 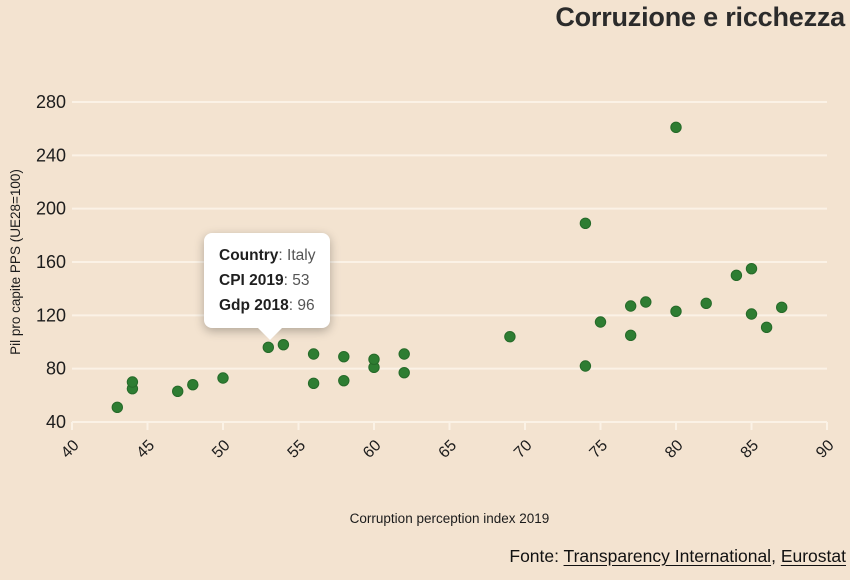 What do you see at coordinates (448, 449) in the screenshot?
I see `x-tick-label: 65` at bounding box center [448, 449].